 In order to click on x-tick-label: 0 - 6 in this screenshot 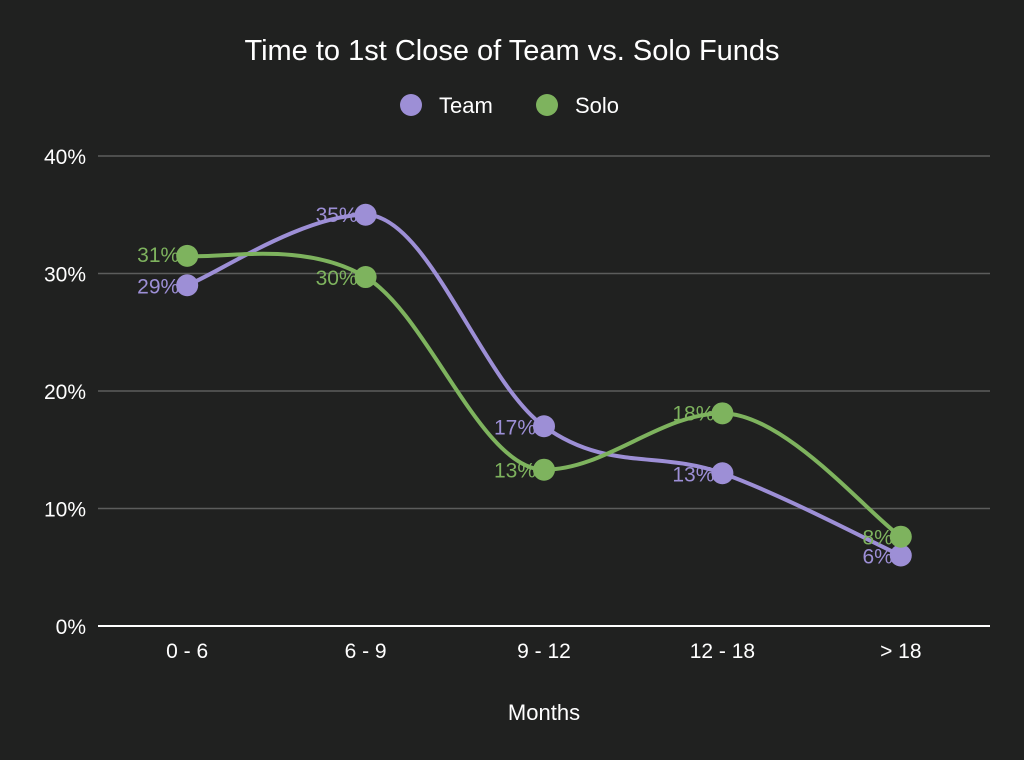, I will do `click(187, 651)`.